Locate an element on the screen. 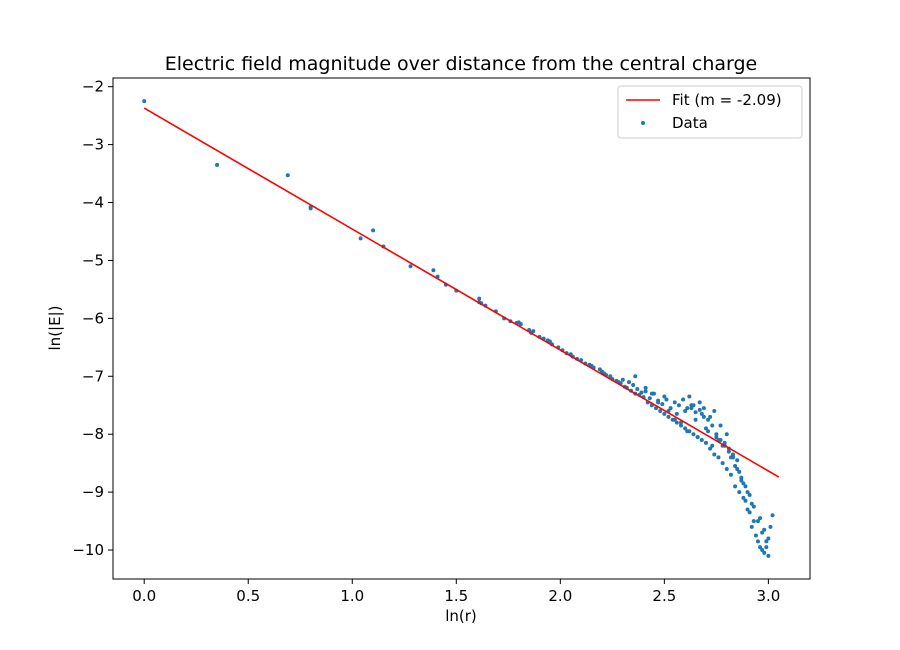 The image size is (900, 650). y-tick-label: −5 is located at coordinates (93, 260).